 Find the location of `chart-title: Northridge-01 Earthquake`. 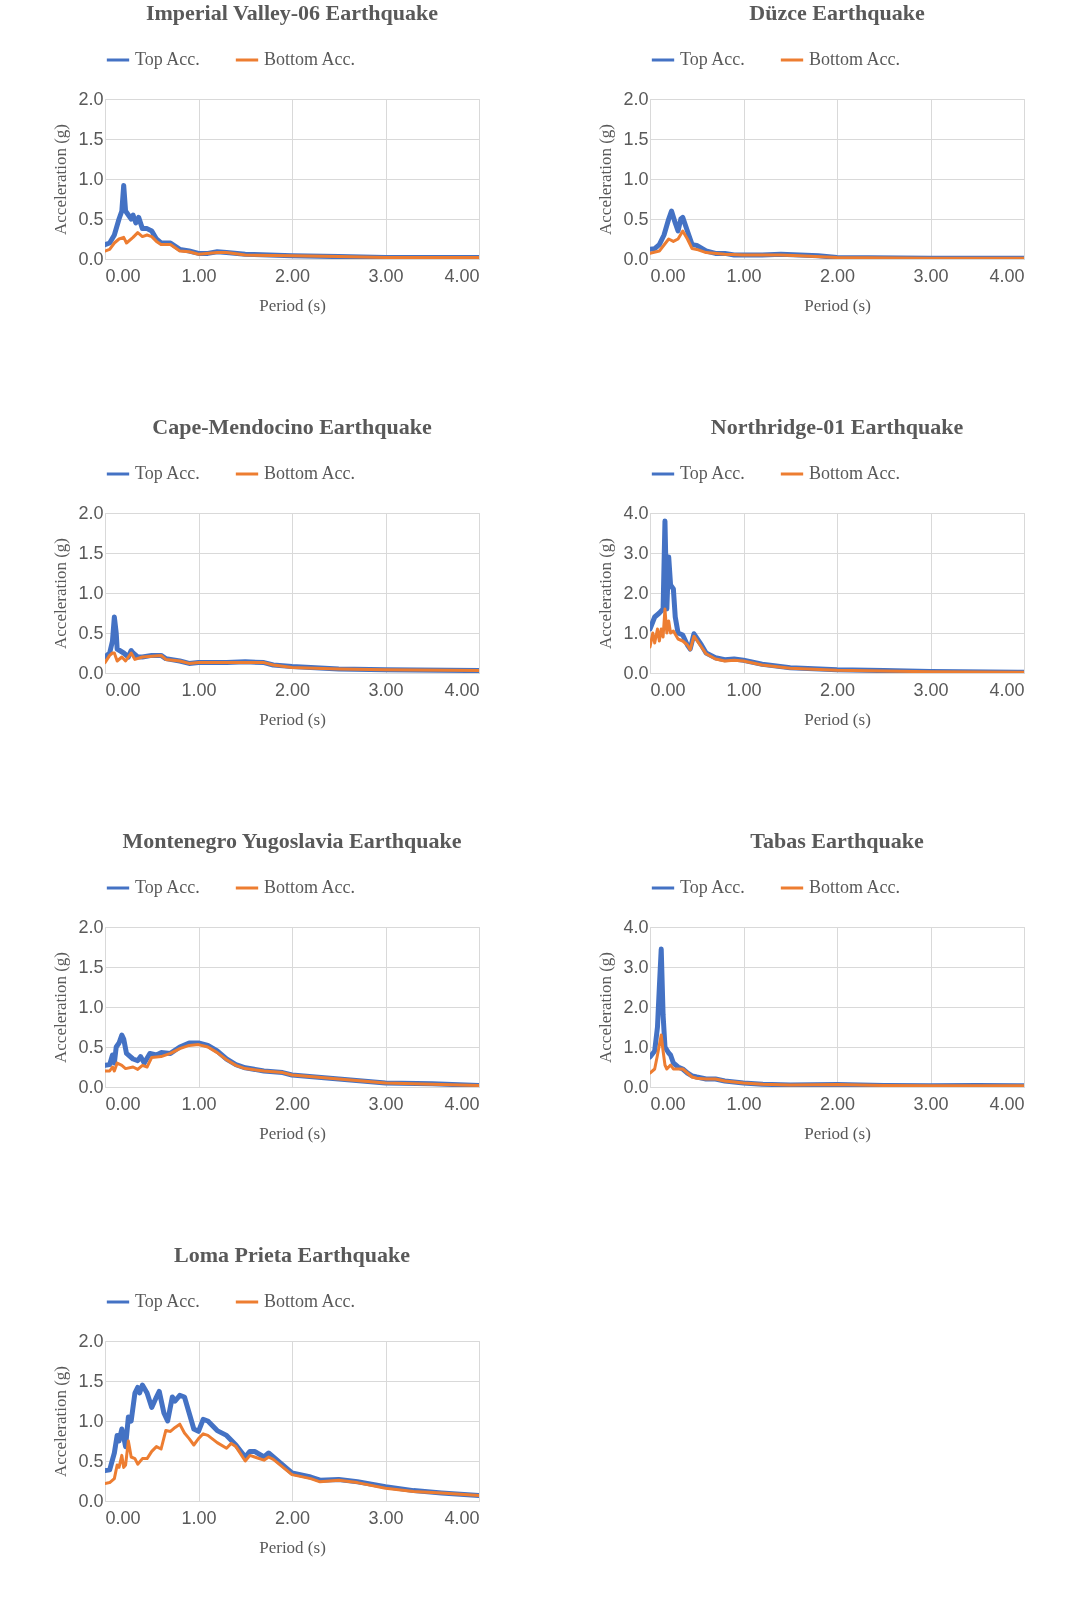

chart-title: Northridge-01 Earthquake is located at coordinates (837, 426).